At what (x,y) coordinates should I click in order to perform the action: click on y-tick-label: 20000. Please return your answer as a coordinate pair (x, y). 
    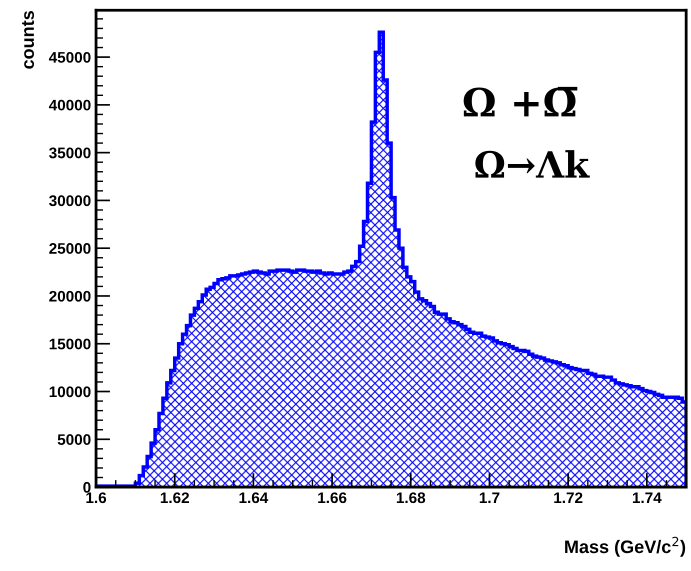
    Looking at the image, I should click on (70, 296).